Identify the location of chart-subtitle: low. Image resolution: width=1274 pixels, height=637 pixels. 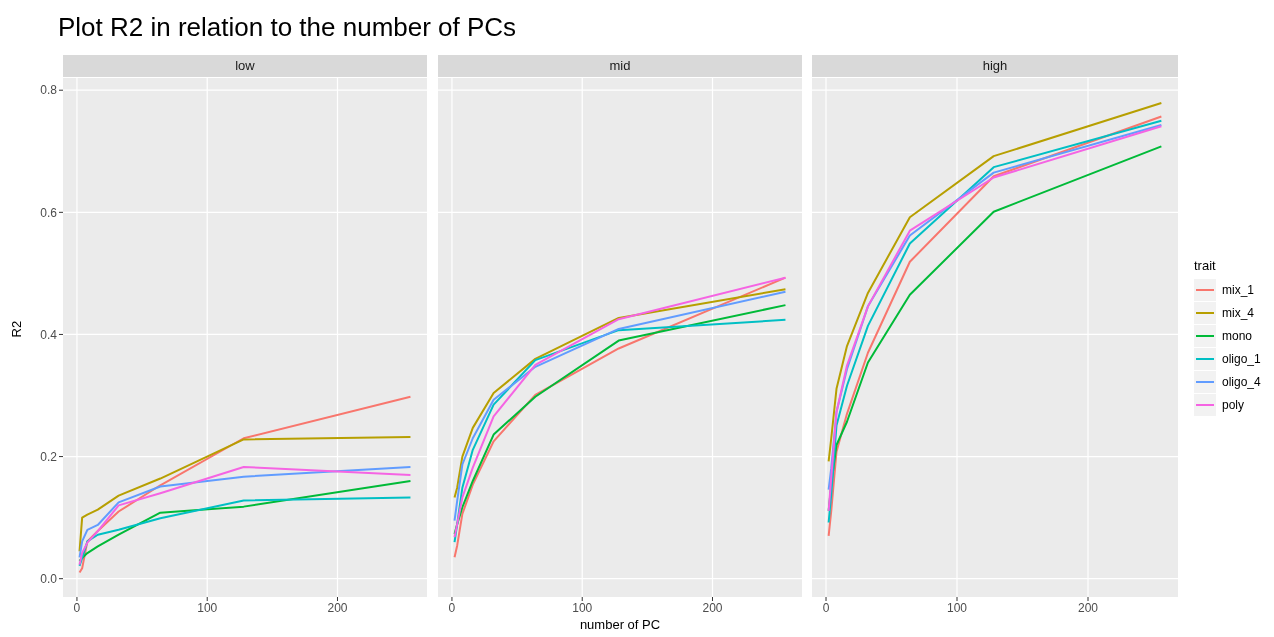
(245, 66).